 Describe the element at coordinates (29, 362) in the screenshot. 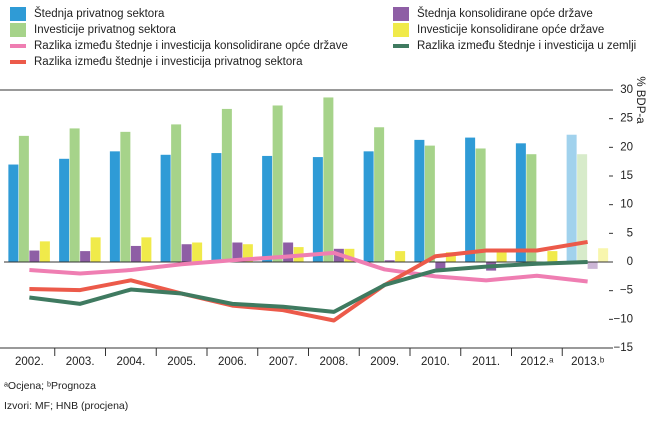

I see `x-tick-label: 2002.` at that location.